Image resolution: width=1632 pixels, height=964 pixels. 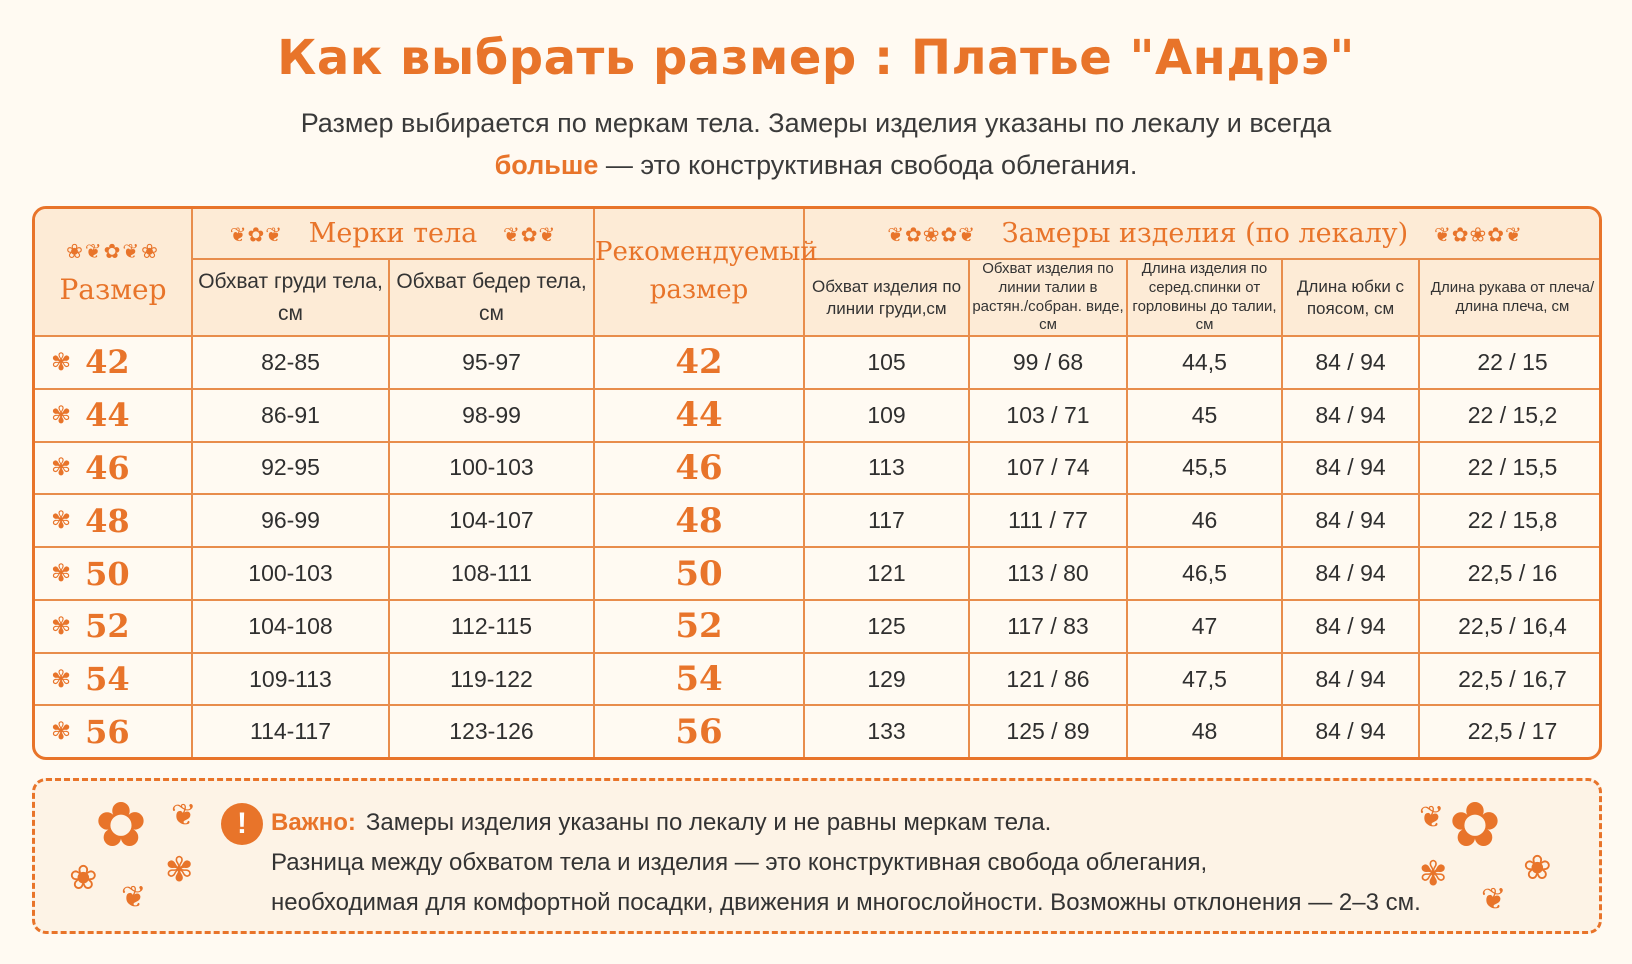 I want to click on note-label: Важно:, so click(x=313, y=822).